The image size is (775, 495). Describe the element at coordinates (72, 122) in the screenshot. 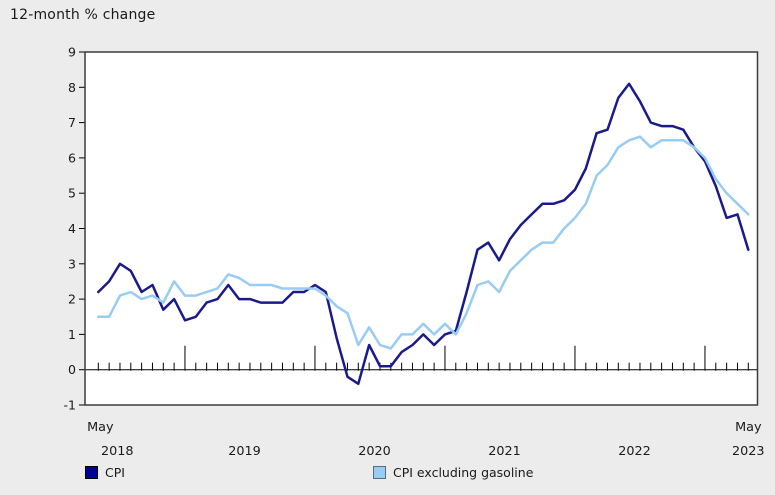

I see `y-axis-tick-label: 7` at that location.